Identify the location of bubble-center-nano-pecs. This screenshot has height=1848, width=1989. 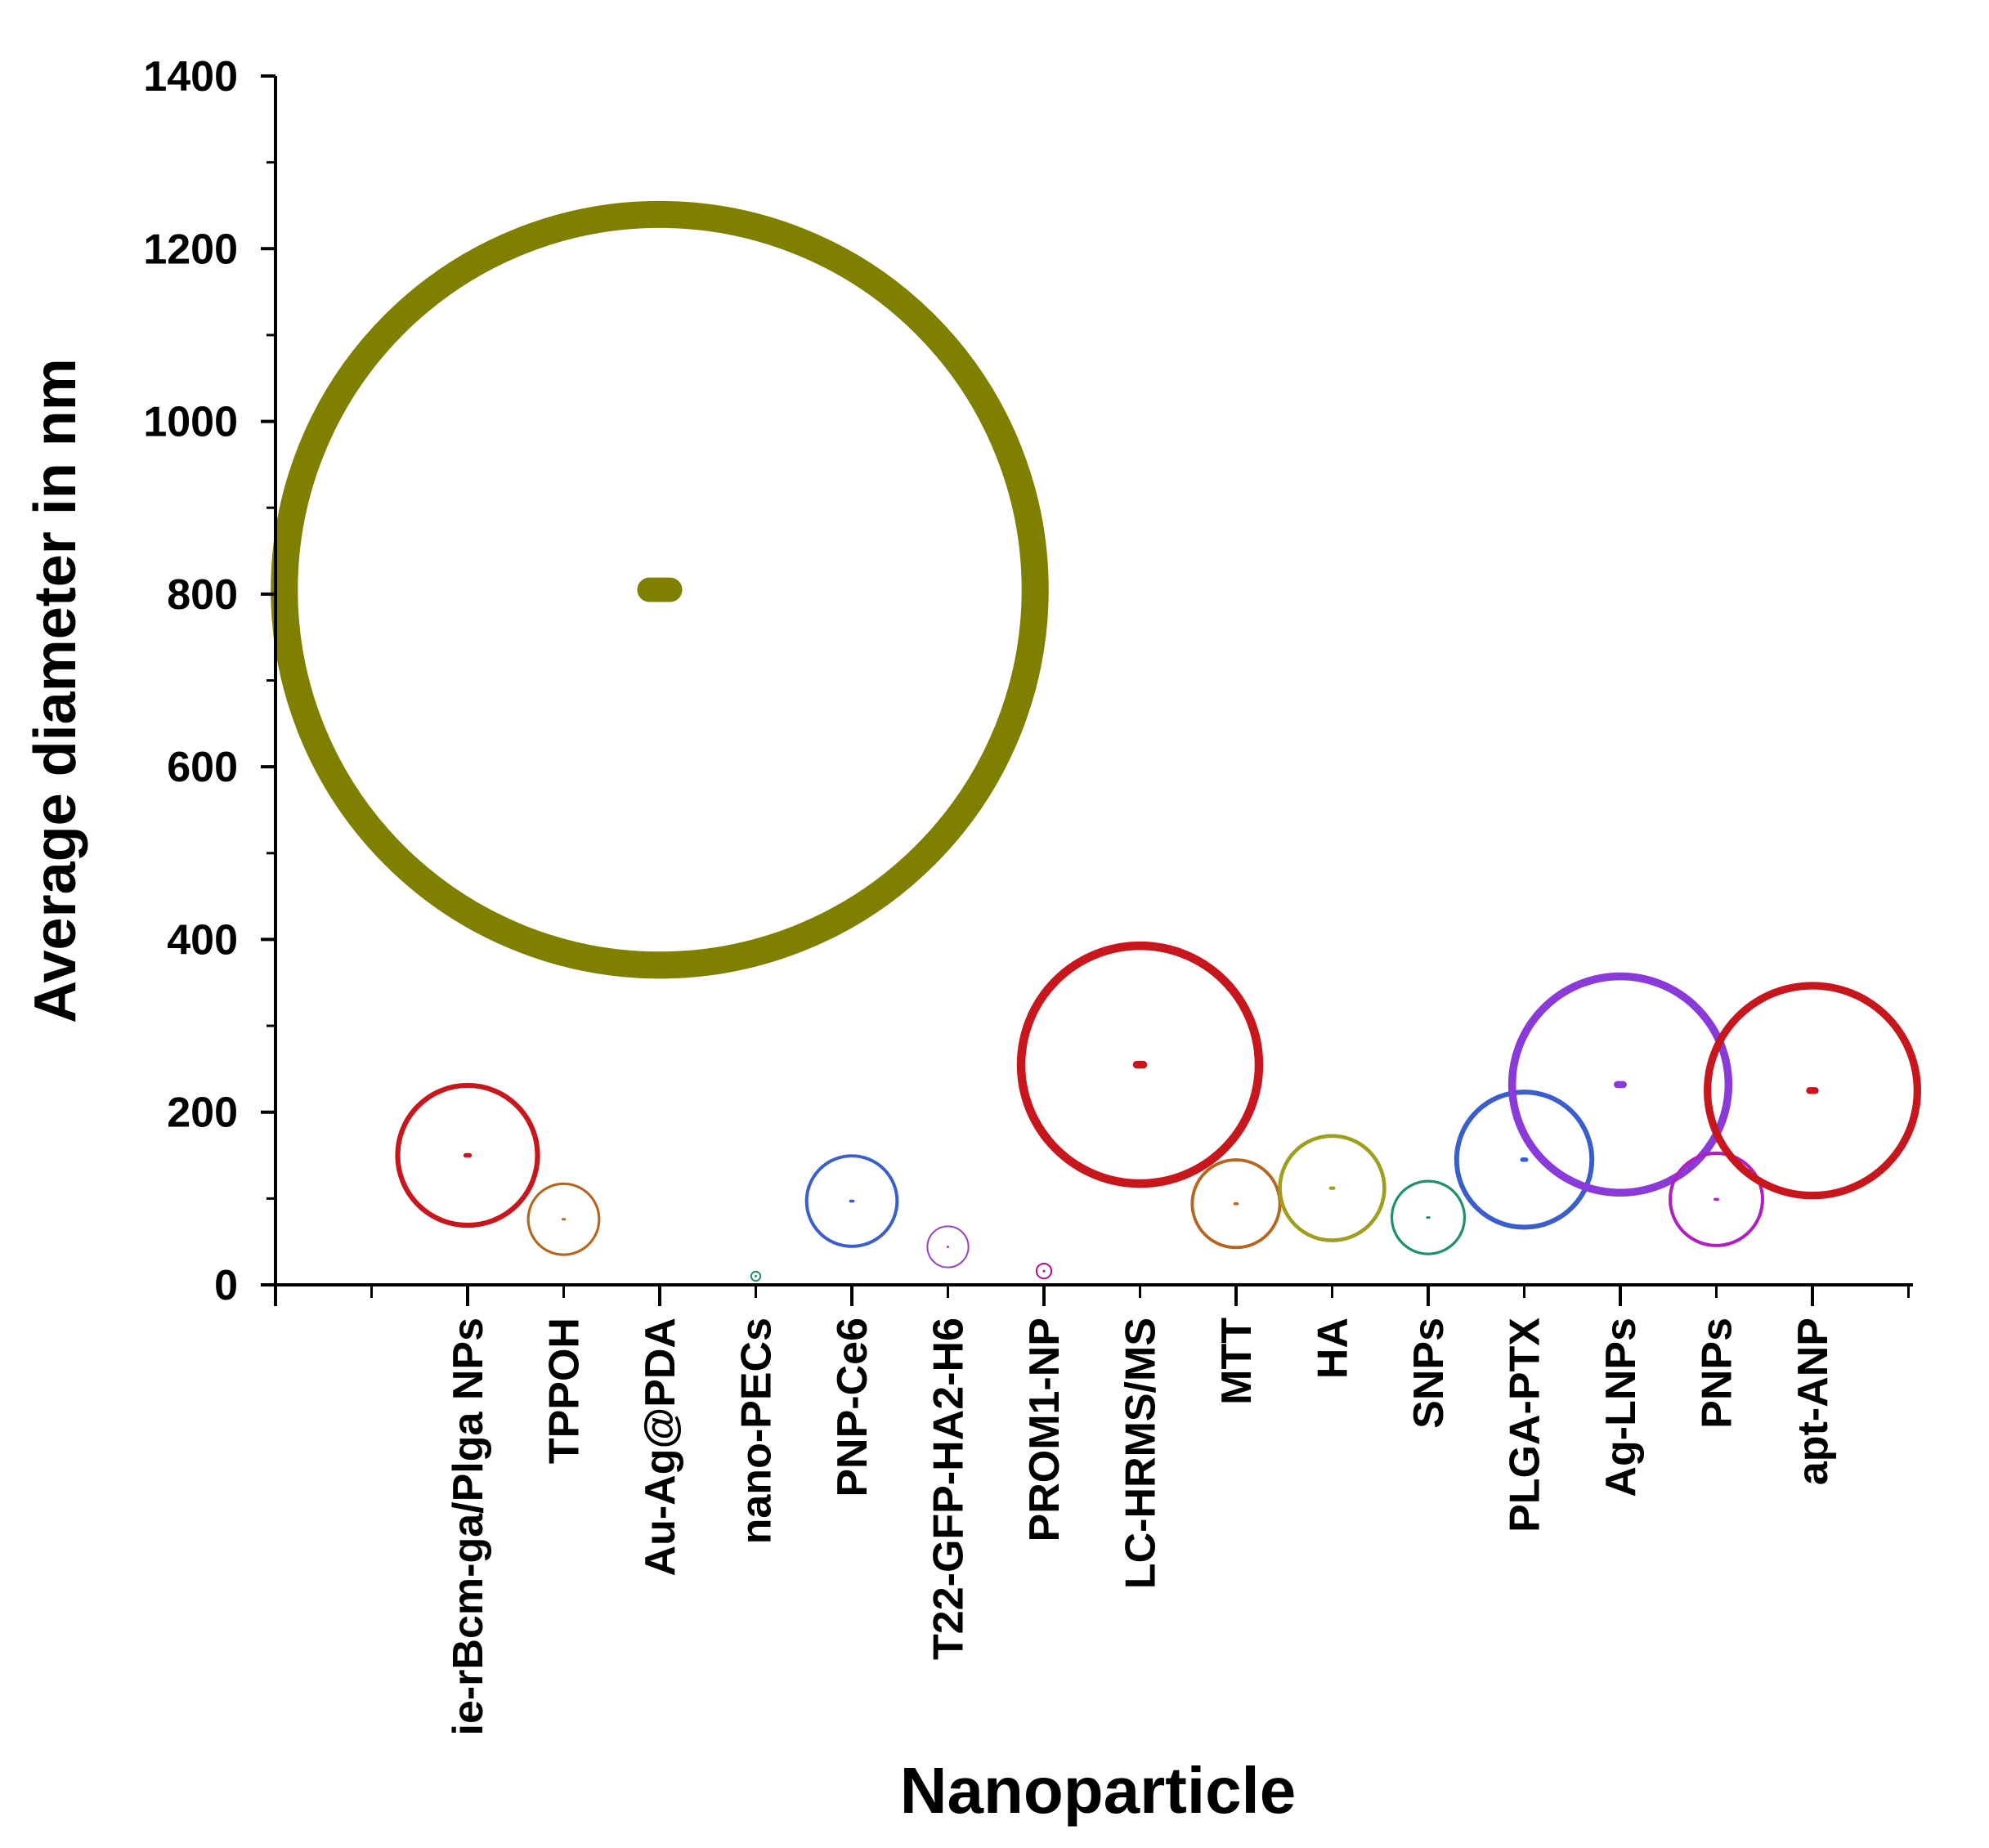
(756, 1275).